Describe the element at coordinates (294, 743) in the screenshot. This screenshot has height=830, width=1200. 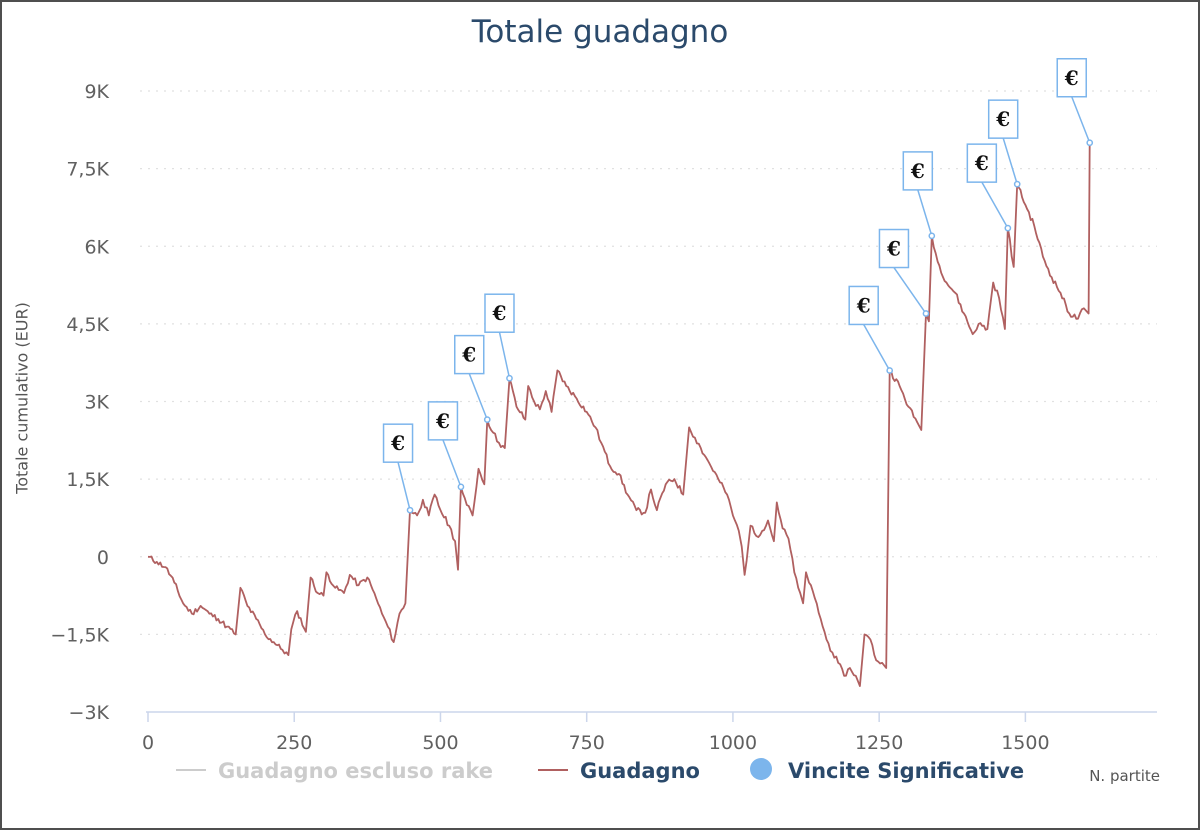
I see `x-tick-label: 250` at that location.